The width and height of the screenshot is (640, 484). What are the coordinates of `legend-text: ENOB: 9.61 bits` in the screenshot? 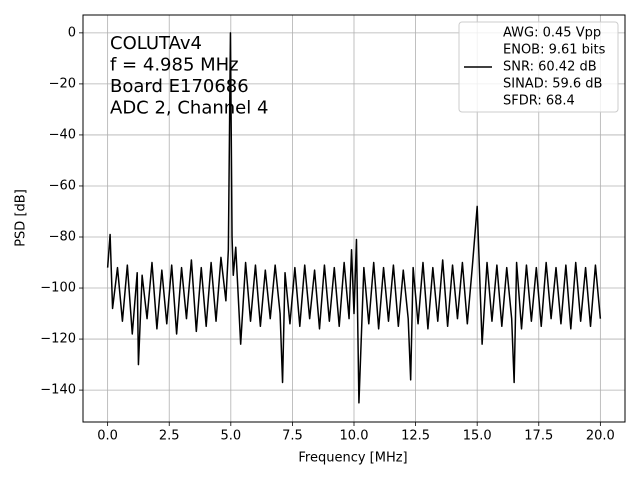 It's located at (554, 50).